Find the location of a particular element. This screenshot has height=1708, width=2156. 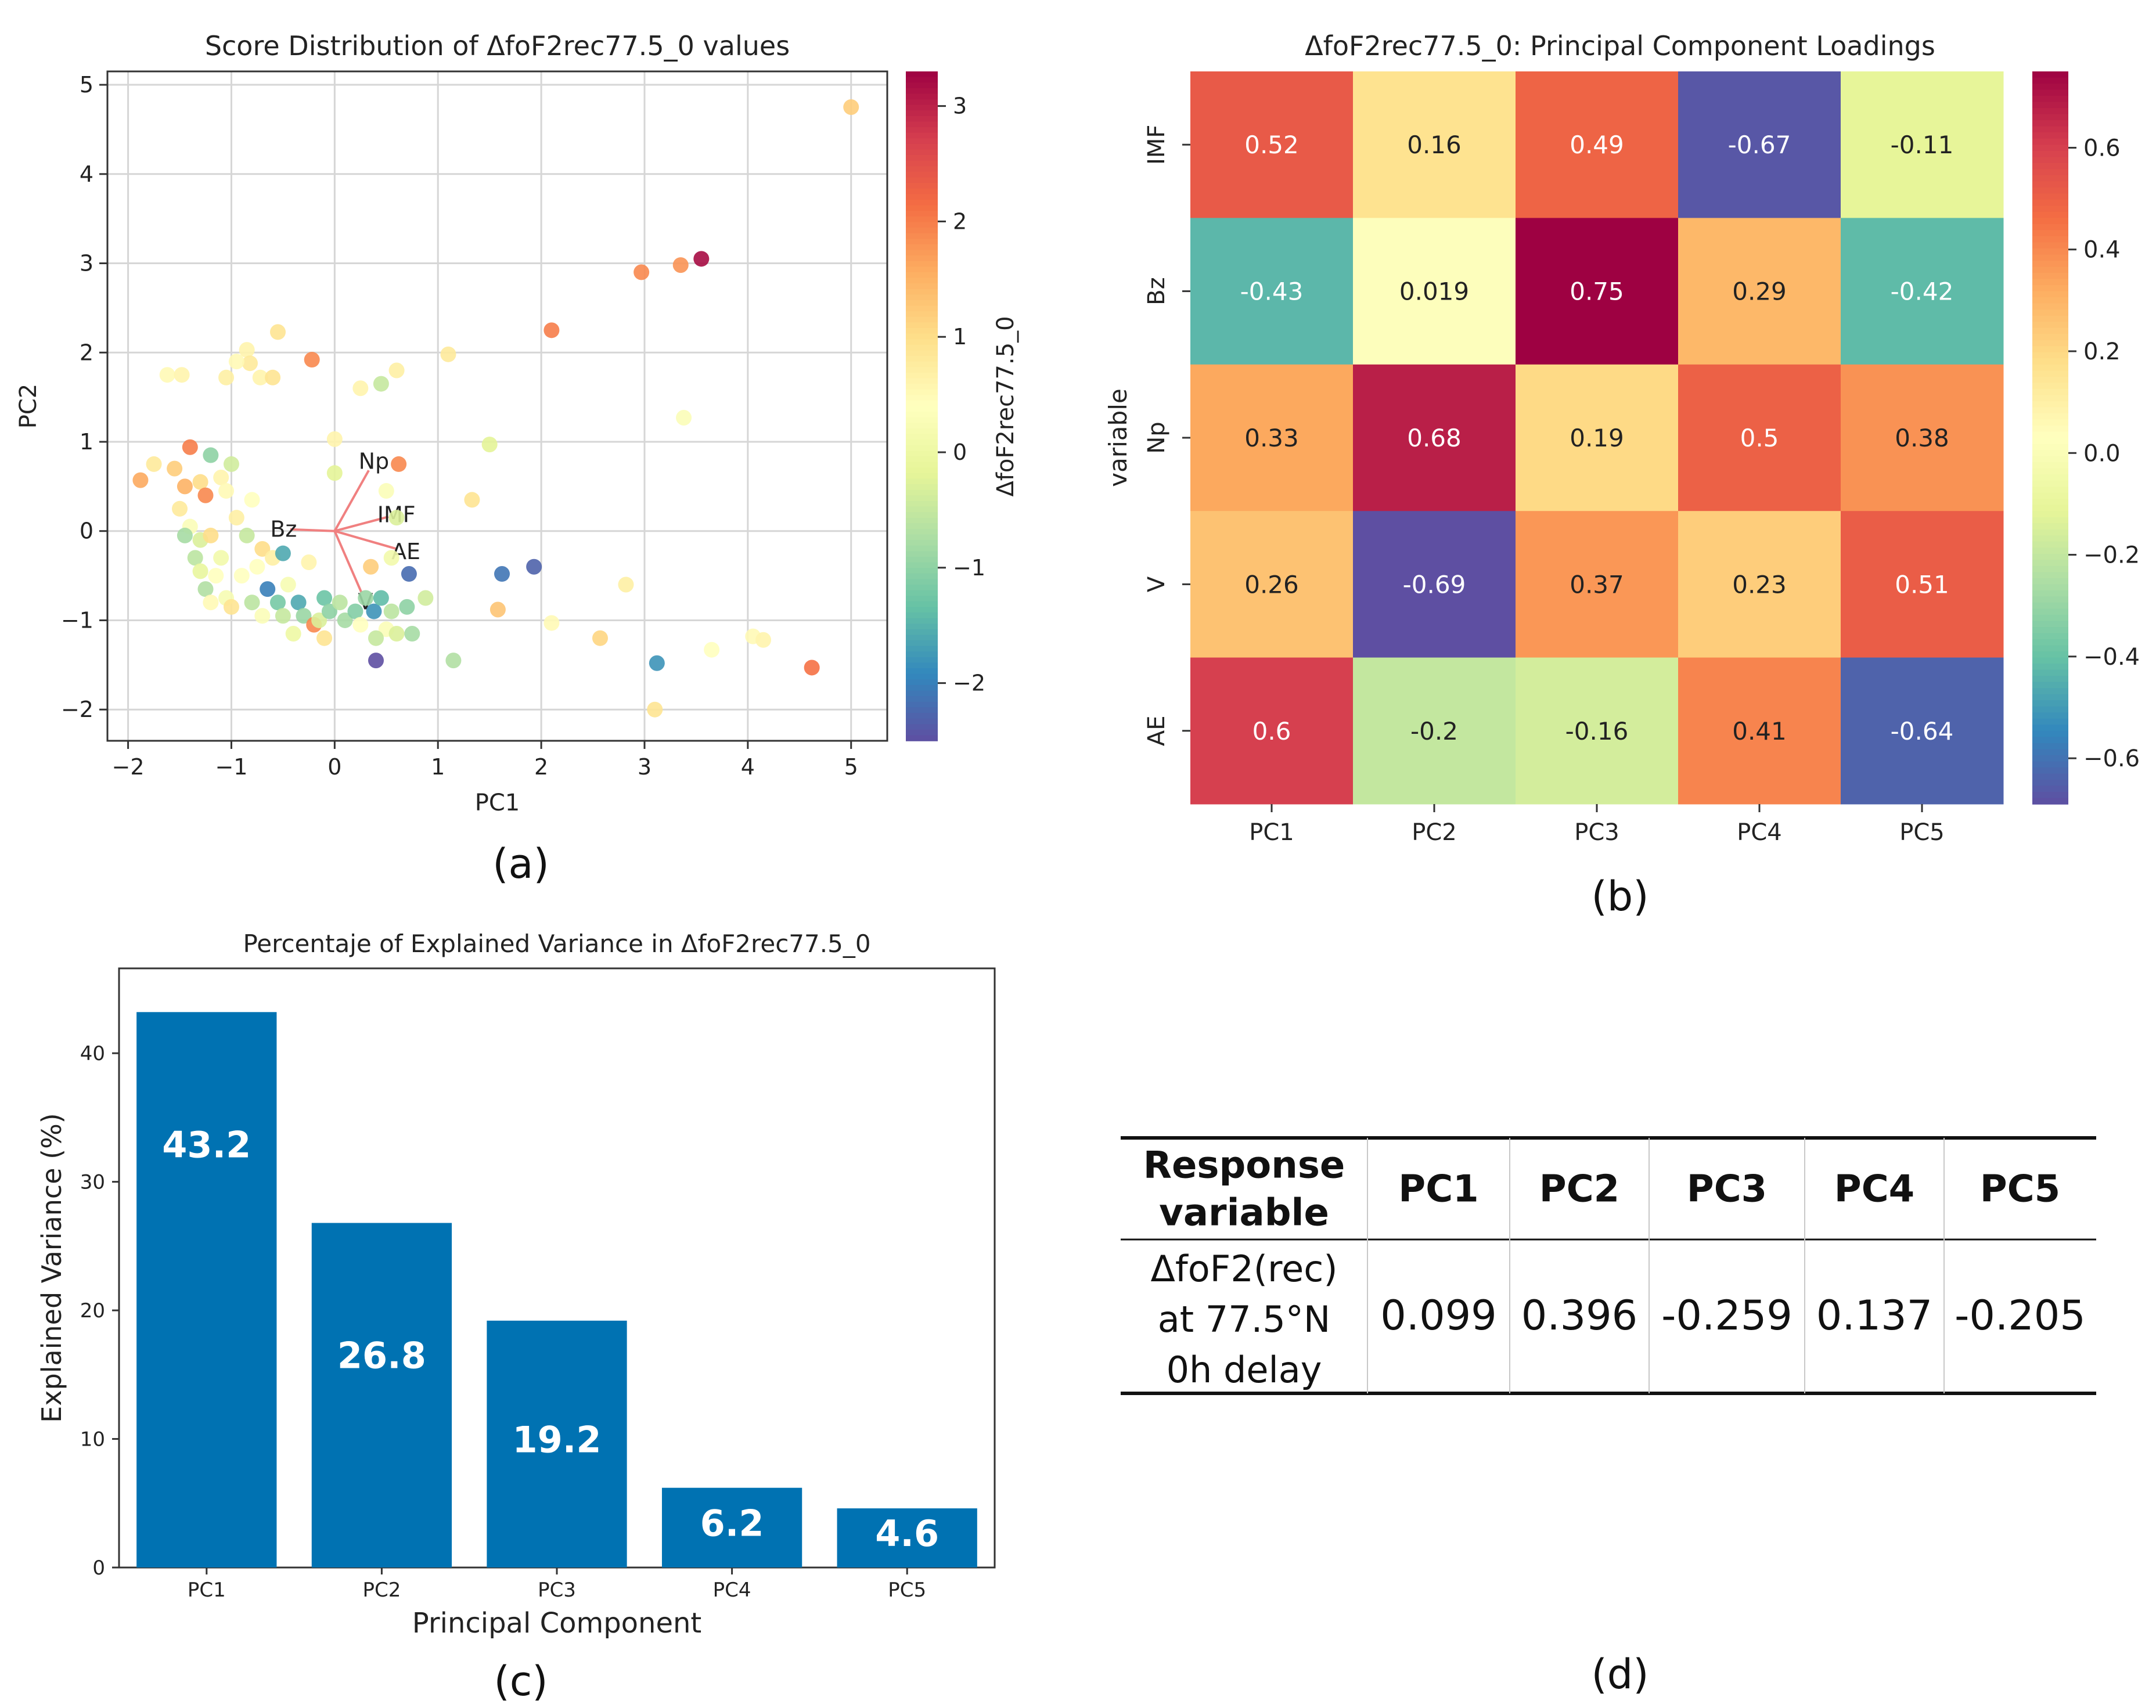

y-tick-label: 5 is located at coordinates (86, 85).